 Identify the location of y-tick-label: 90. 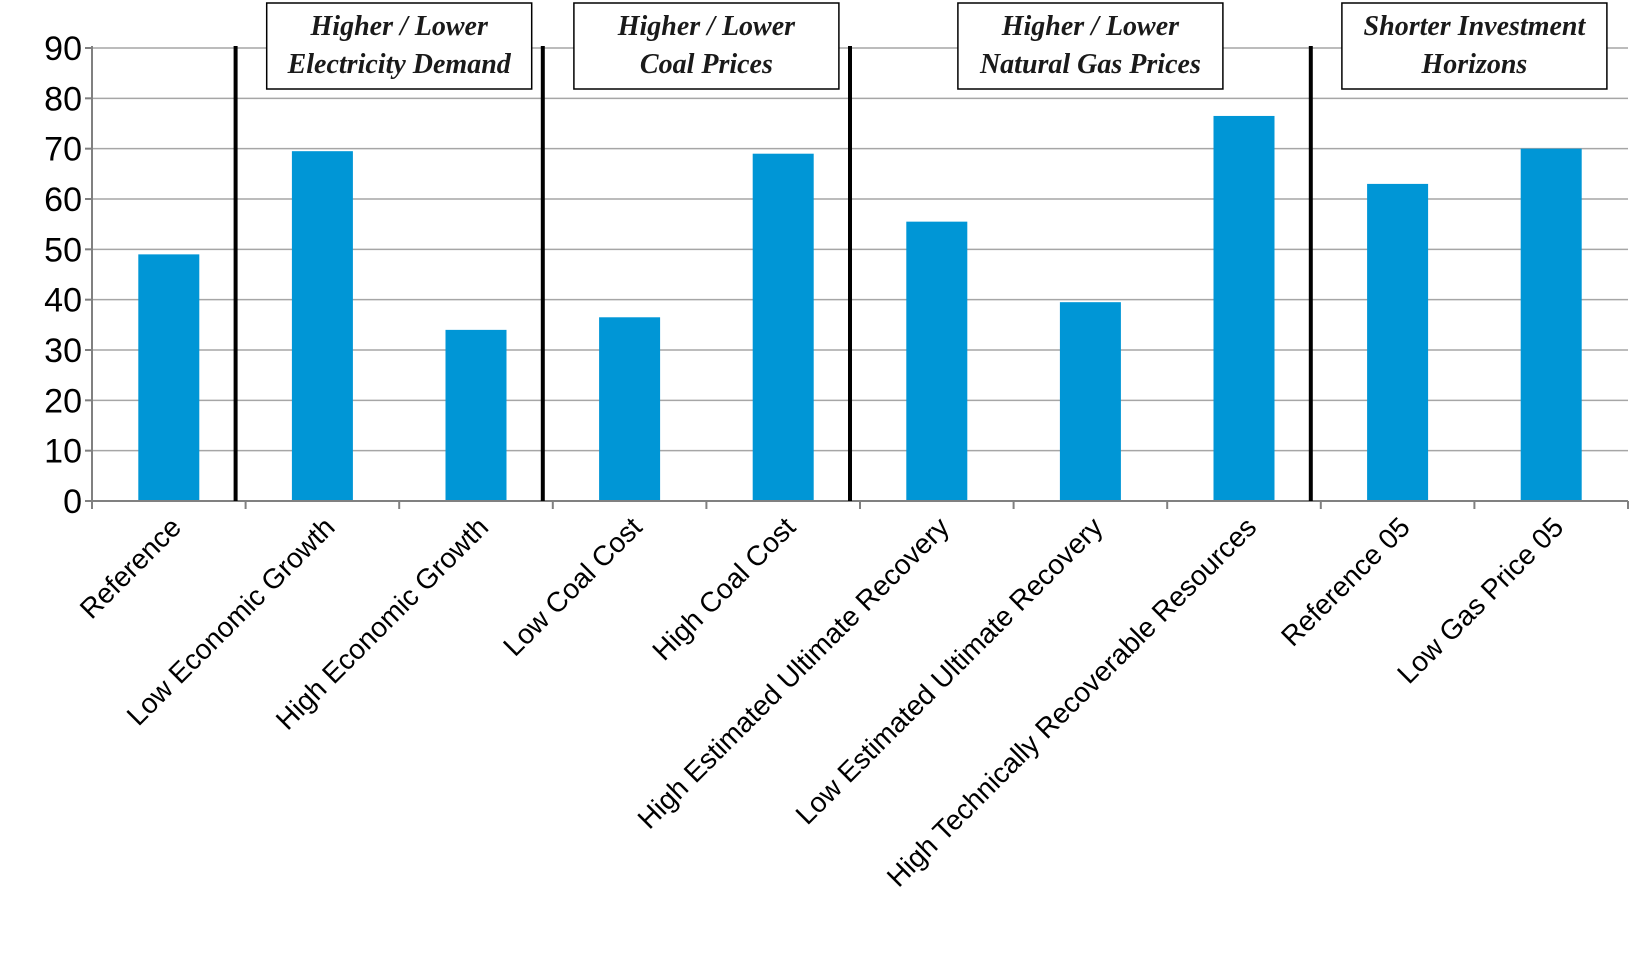
(63, 49).